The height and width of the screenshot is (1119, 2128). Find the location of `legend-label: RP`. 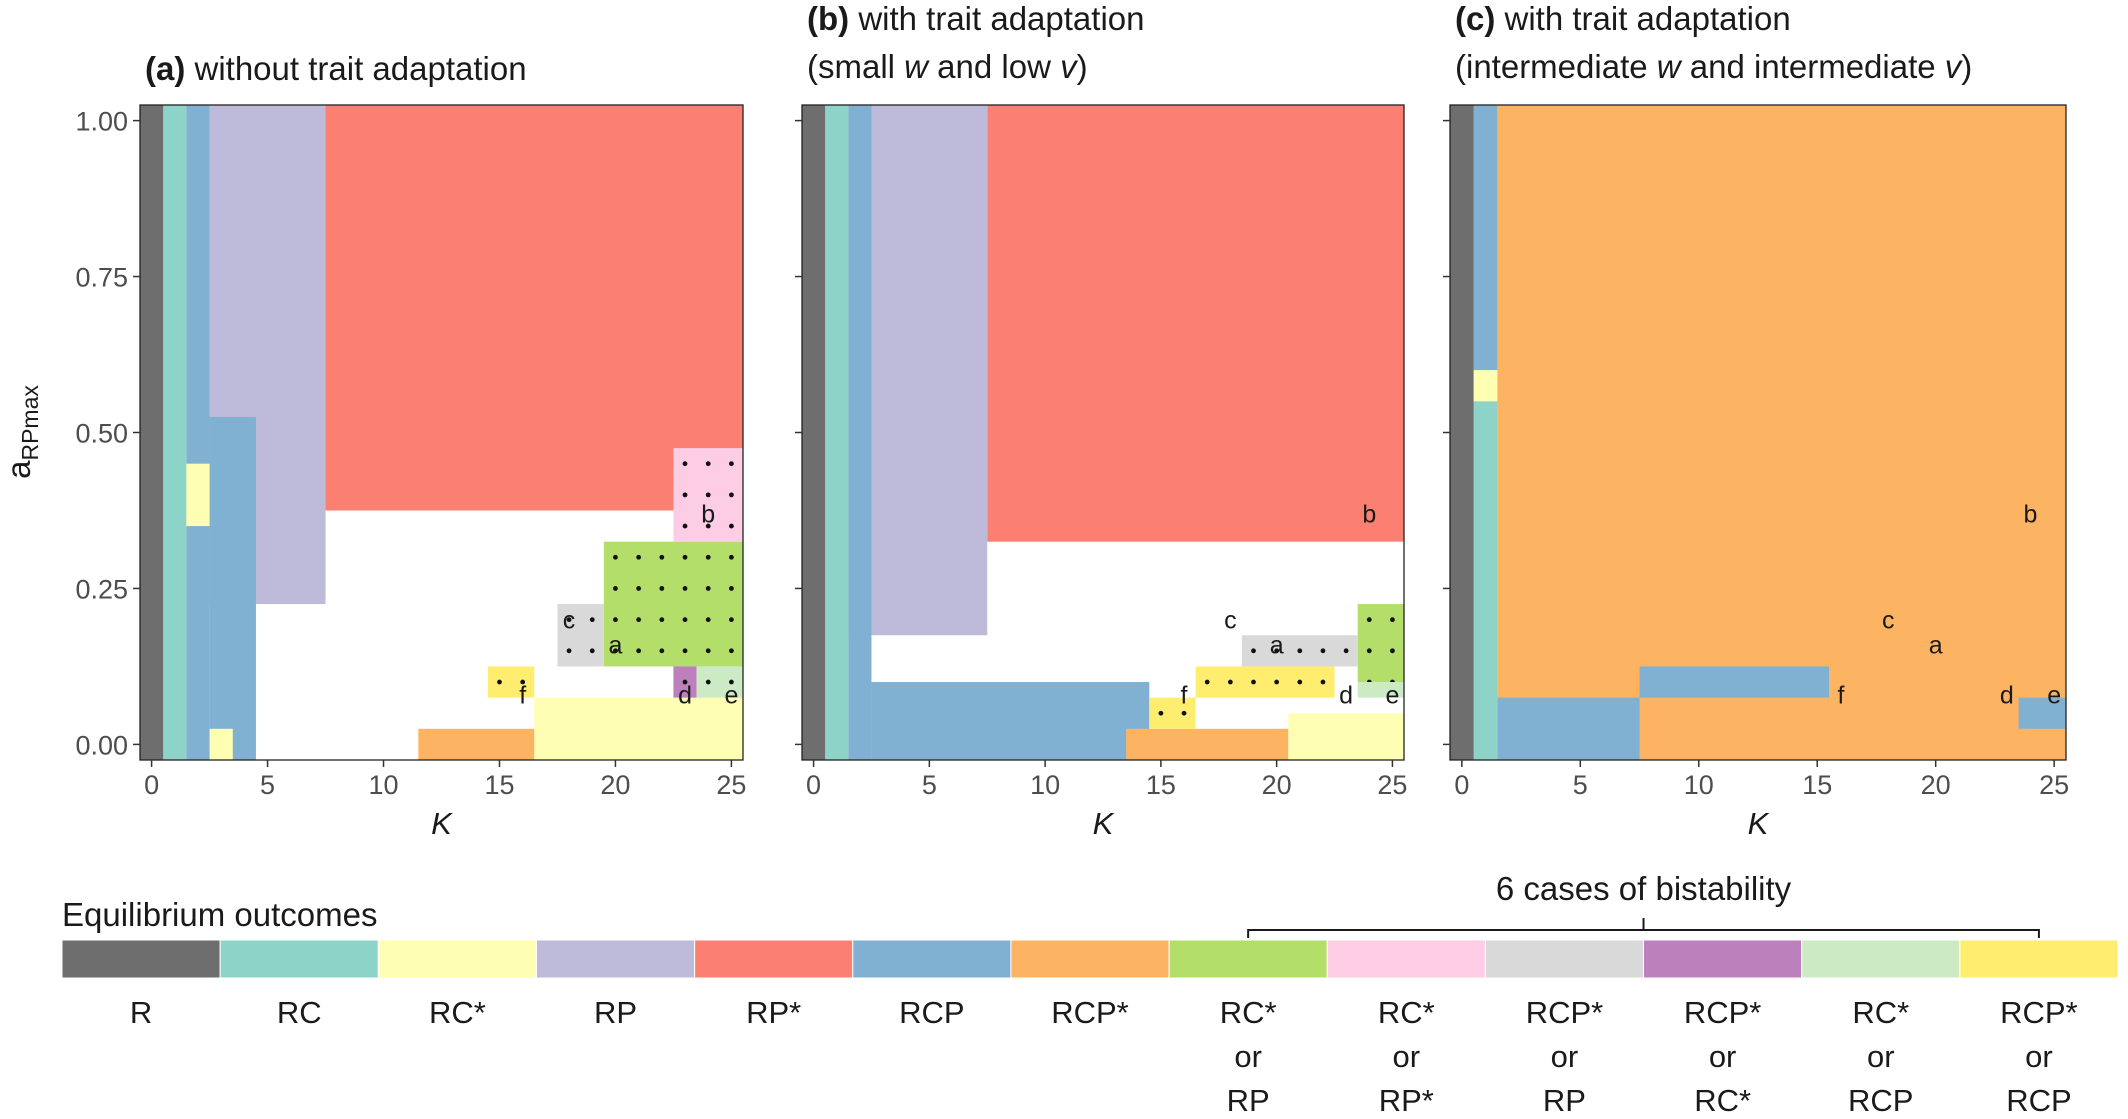

legend-label: RP is located at coordinates (1564, 1100).